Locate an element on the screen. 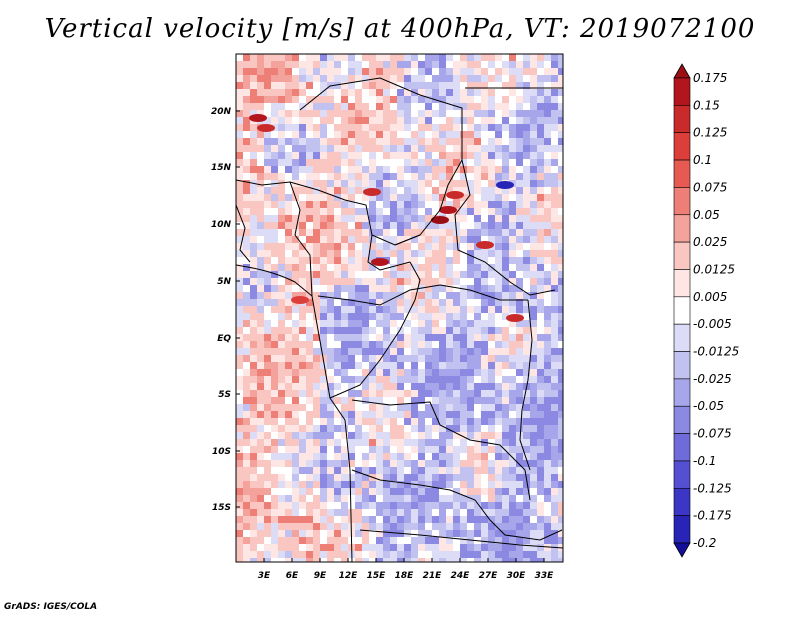 The height and width of the screenshot is (618, 800). longitude-label: 15E is located at coordinates (377, 576).